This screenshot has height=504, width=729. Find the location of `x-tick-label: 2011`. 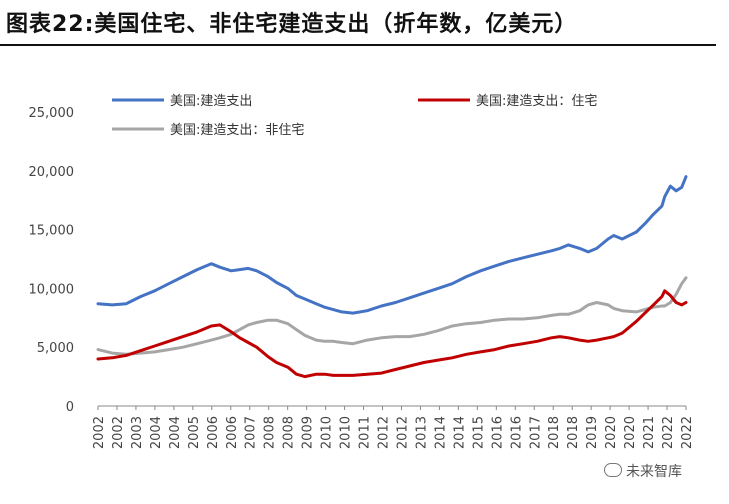

x-tick-label: 2011 is located at coordinates (365, 432).